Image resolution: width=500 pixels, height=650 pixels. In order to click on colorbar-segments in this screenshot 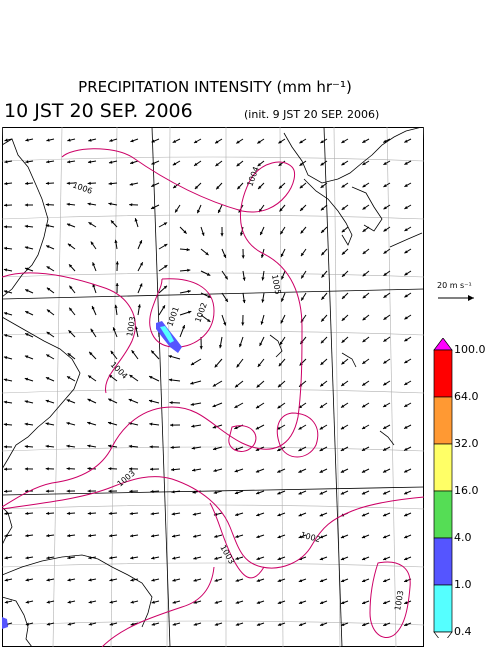, I will do `click(443, 488)`.